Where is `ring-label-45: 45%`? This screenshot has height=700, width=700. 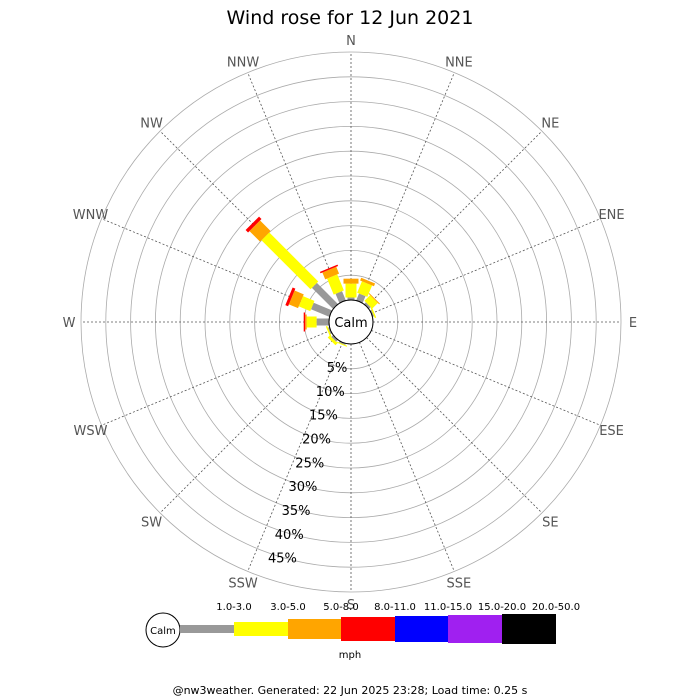
ring-label-45: 45% is located at coordinates (282, 559).